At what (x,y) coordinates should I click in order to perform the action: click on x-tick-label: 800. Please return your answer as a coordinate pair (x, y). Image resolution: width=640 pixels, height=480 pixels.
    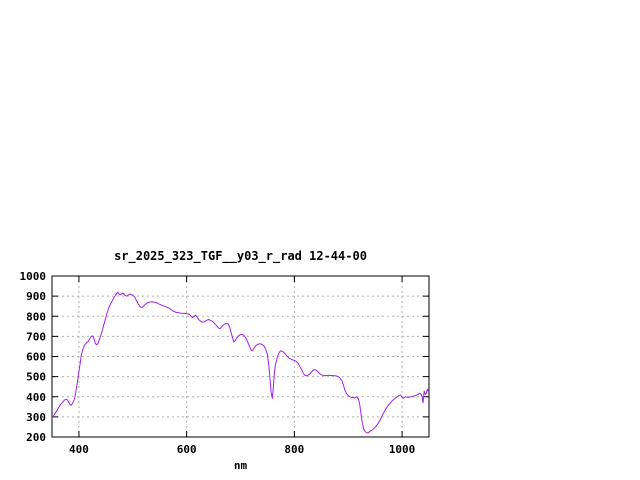
    Looking at the image, I should click on (294, 449).